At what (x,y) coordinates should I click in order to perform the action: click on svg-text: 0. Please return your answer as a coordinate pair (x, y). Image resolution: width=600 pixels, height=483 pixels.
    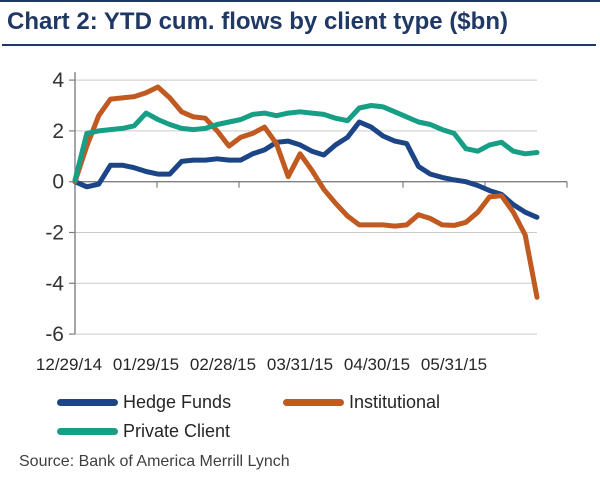
    Looking at the image, I should click on (58, 182).